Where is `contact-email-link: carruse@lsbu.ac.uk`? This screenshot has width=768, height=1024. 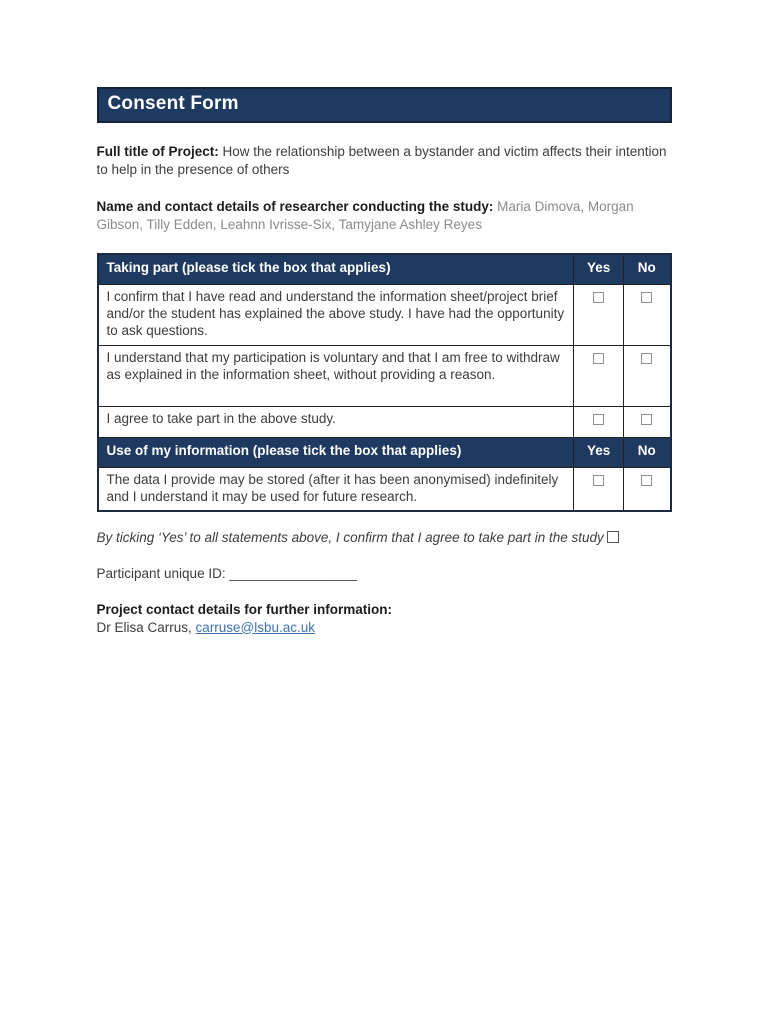 contact-email-link: carruse@lsbu.ac.uk is located at coordinates (255, 627).